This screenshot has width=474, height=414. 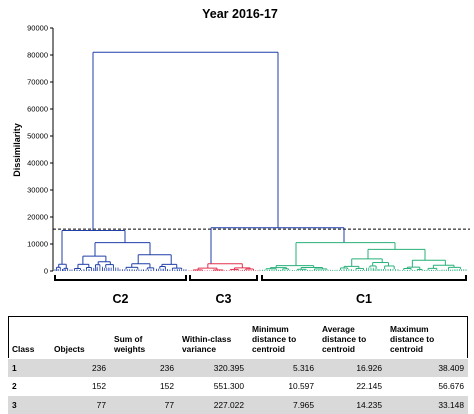 I want to click on cell-class: 2, so click(x=29, y=386).